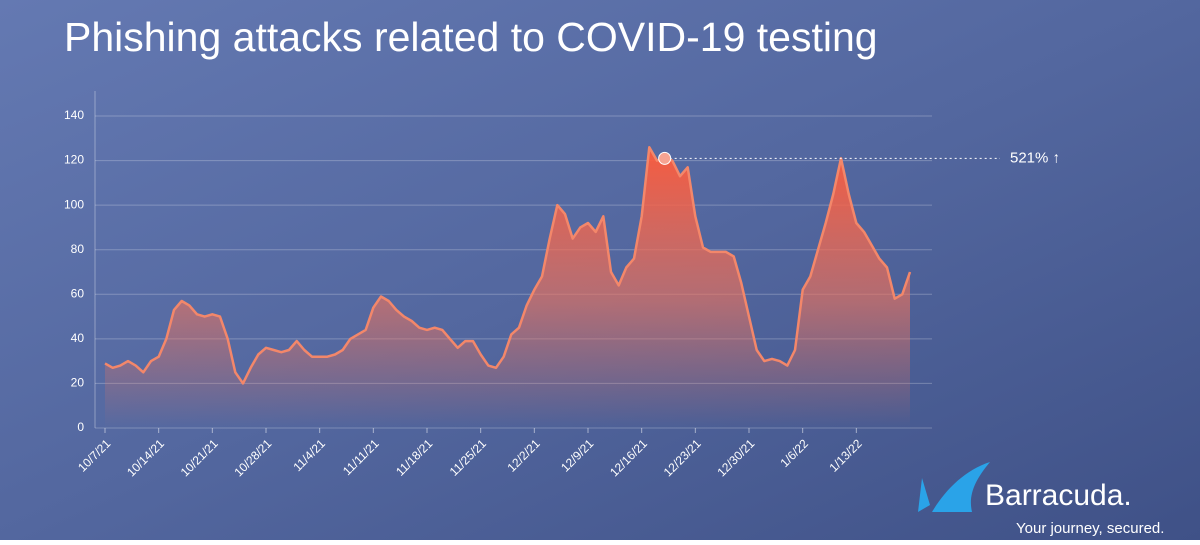 The width and height of the screenshot is (1200, 545). I want to click on y-tick-label: 100, so click(74, 204).